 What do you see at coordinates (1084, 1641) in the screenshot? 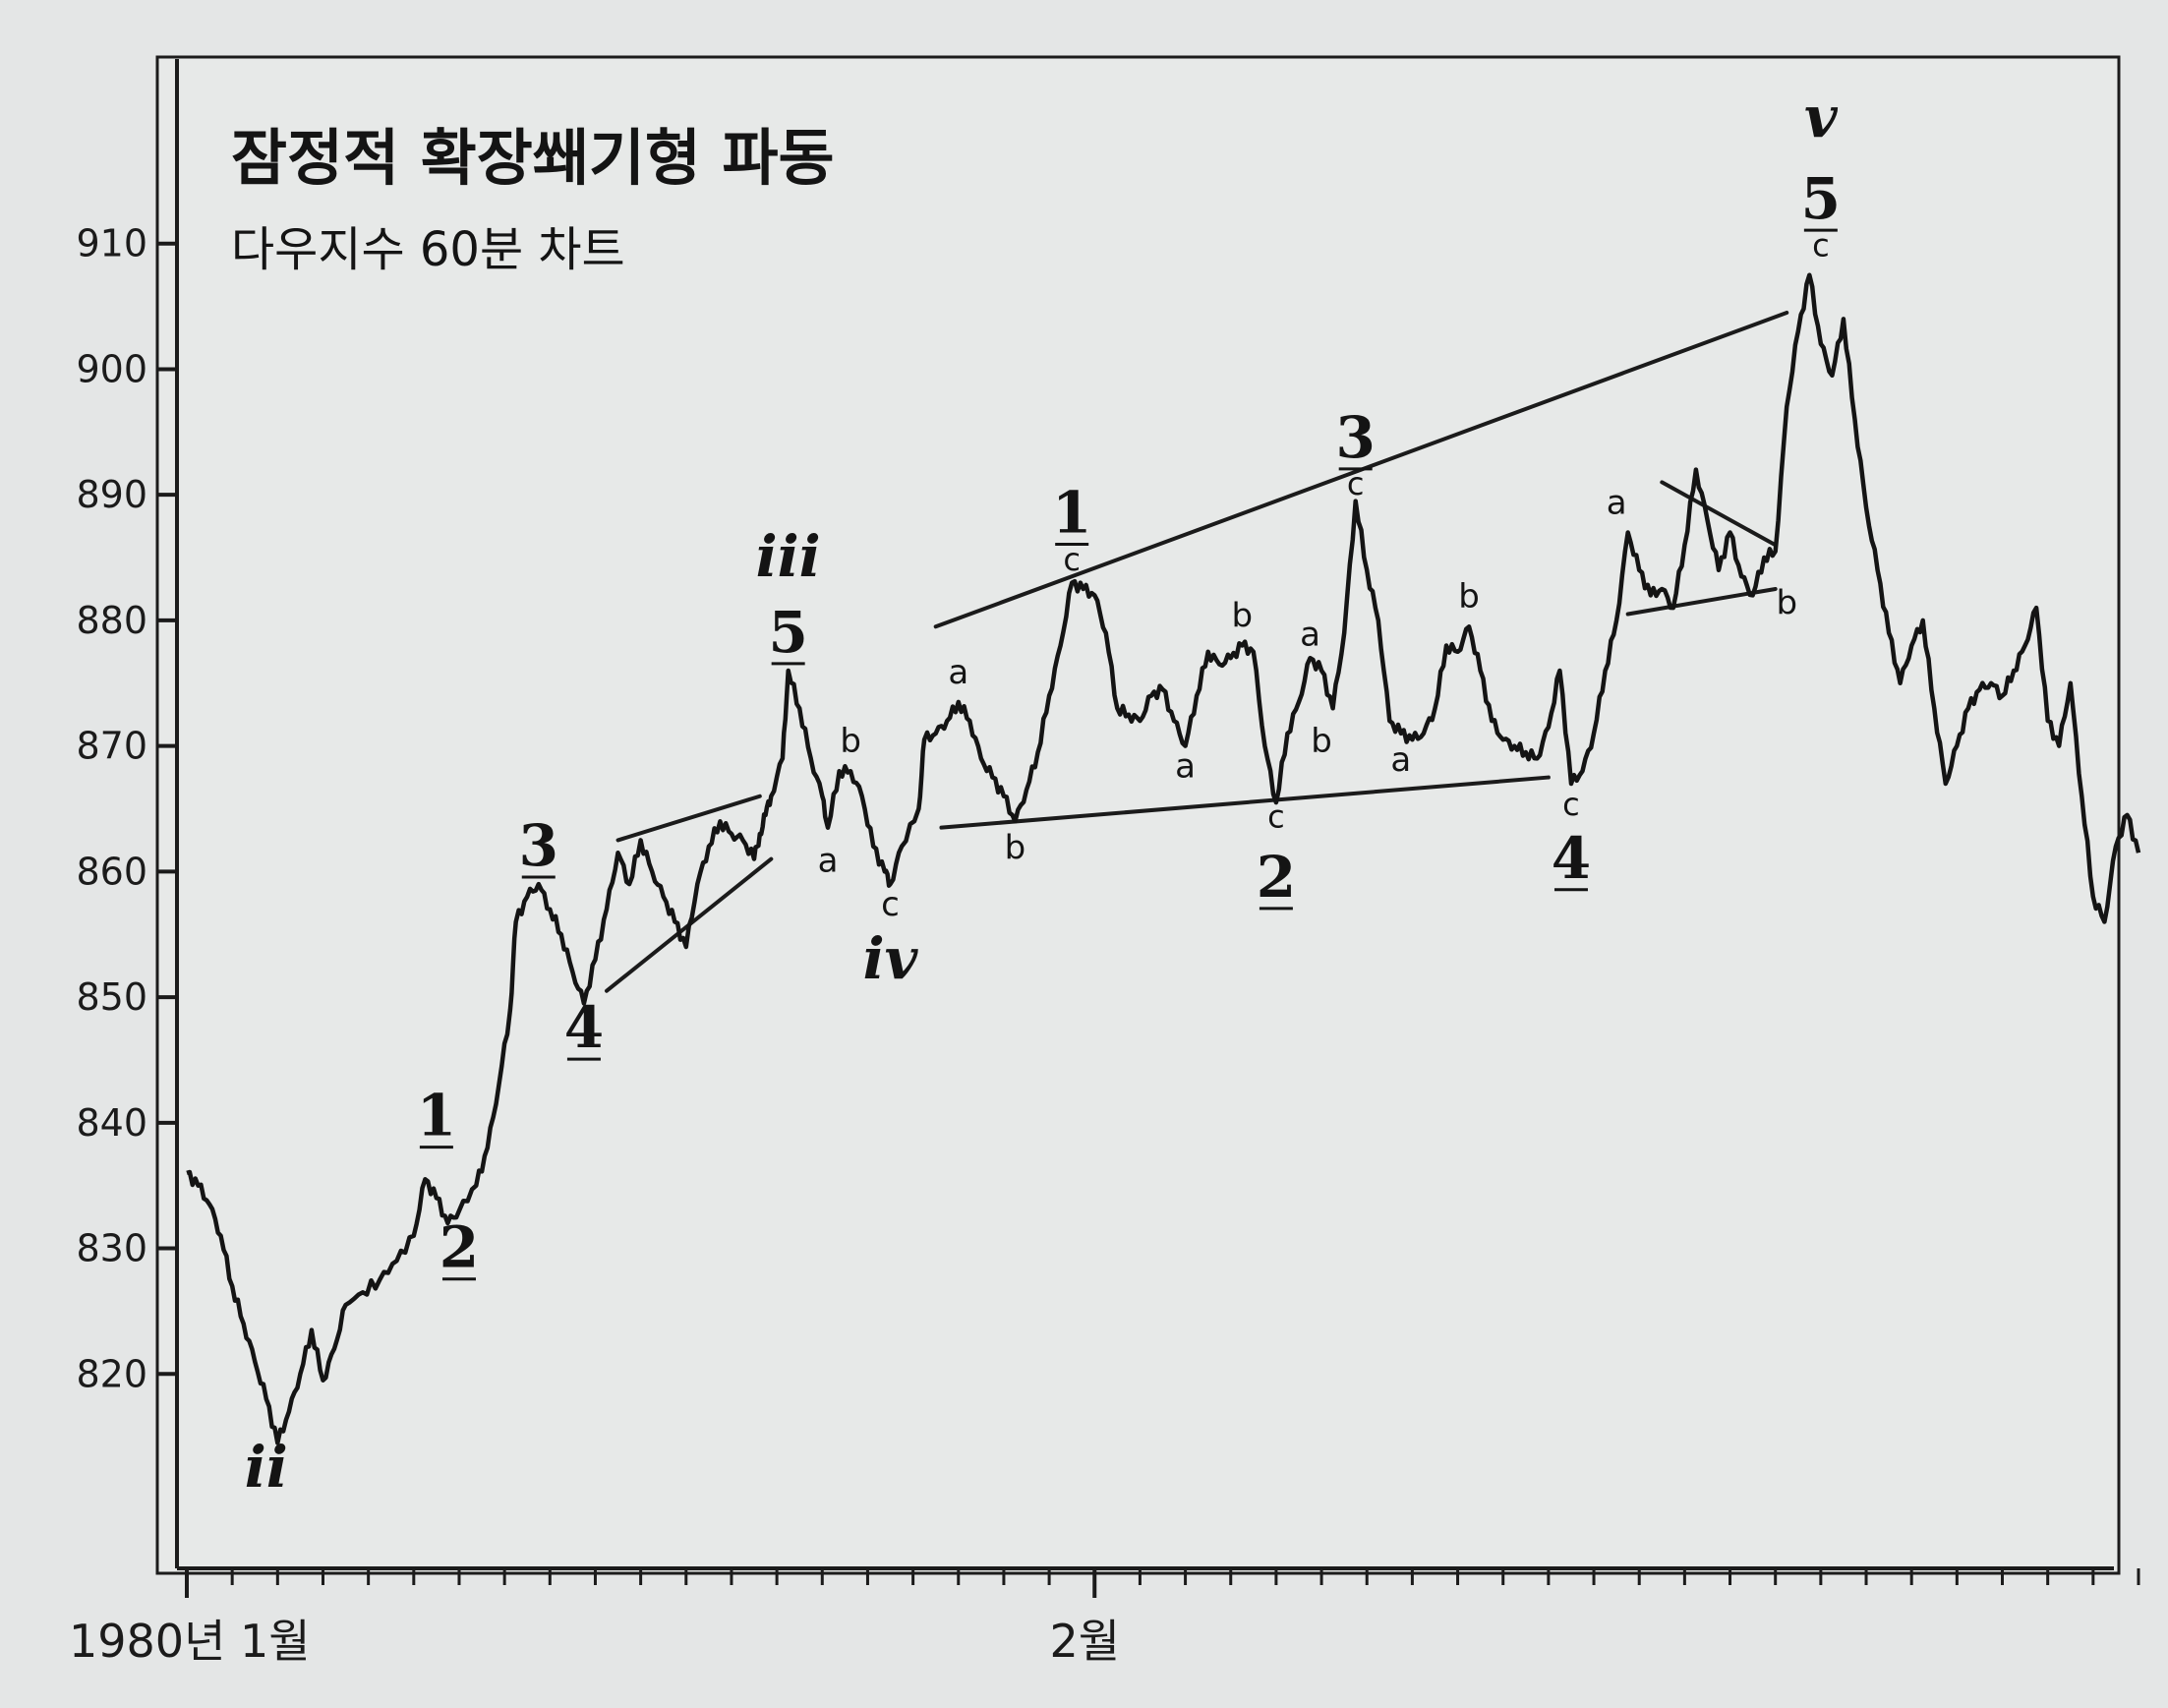
I see `x-tick-label: 2월` at bounding box center [1084, 1641].